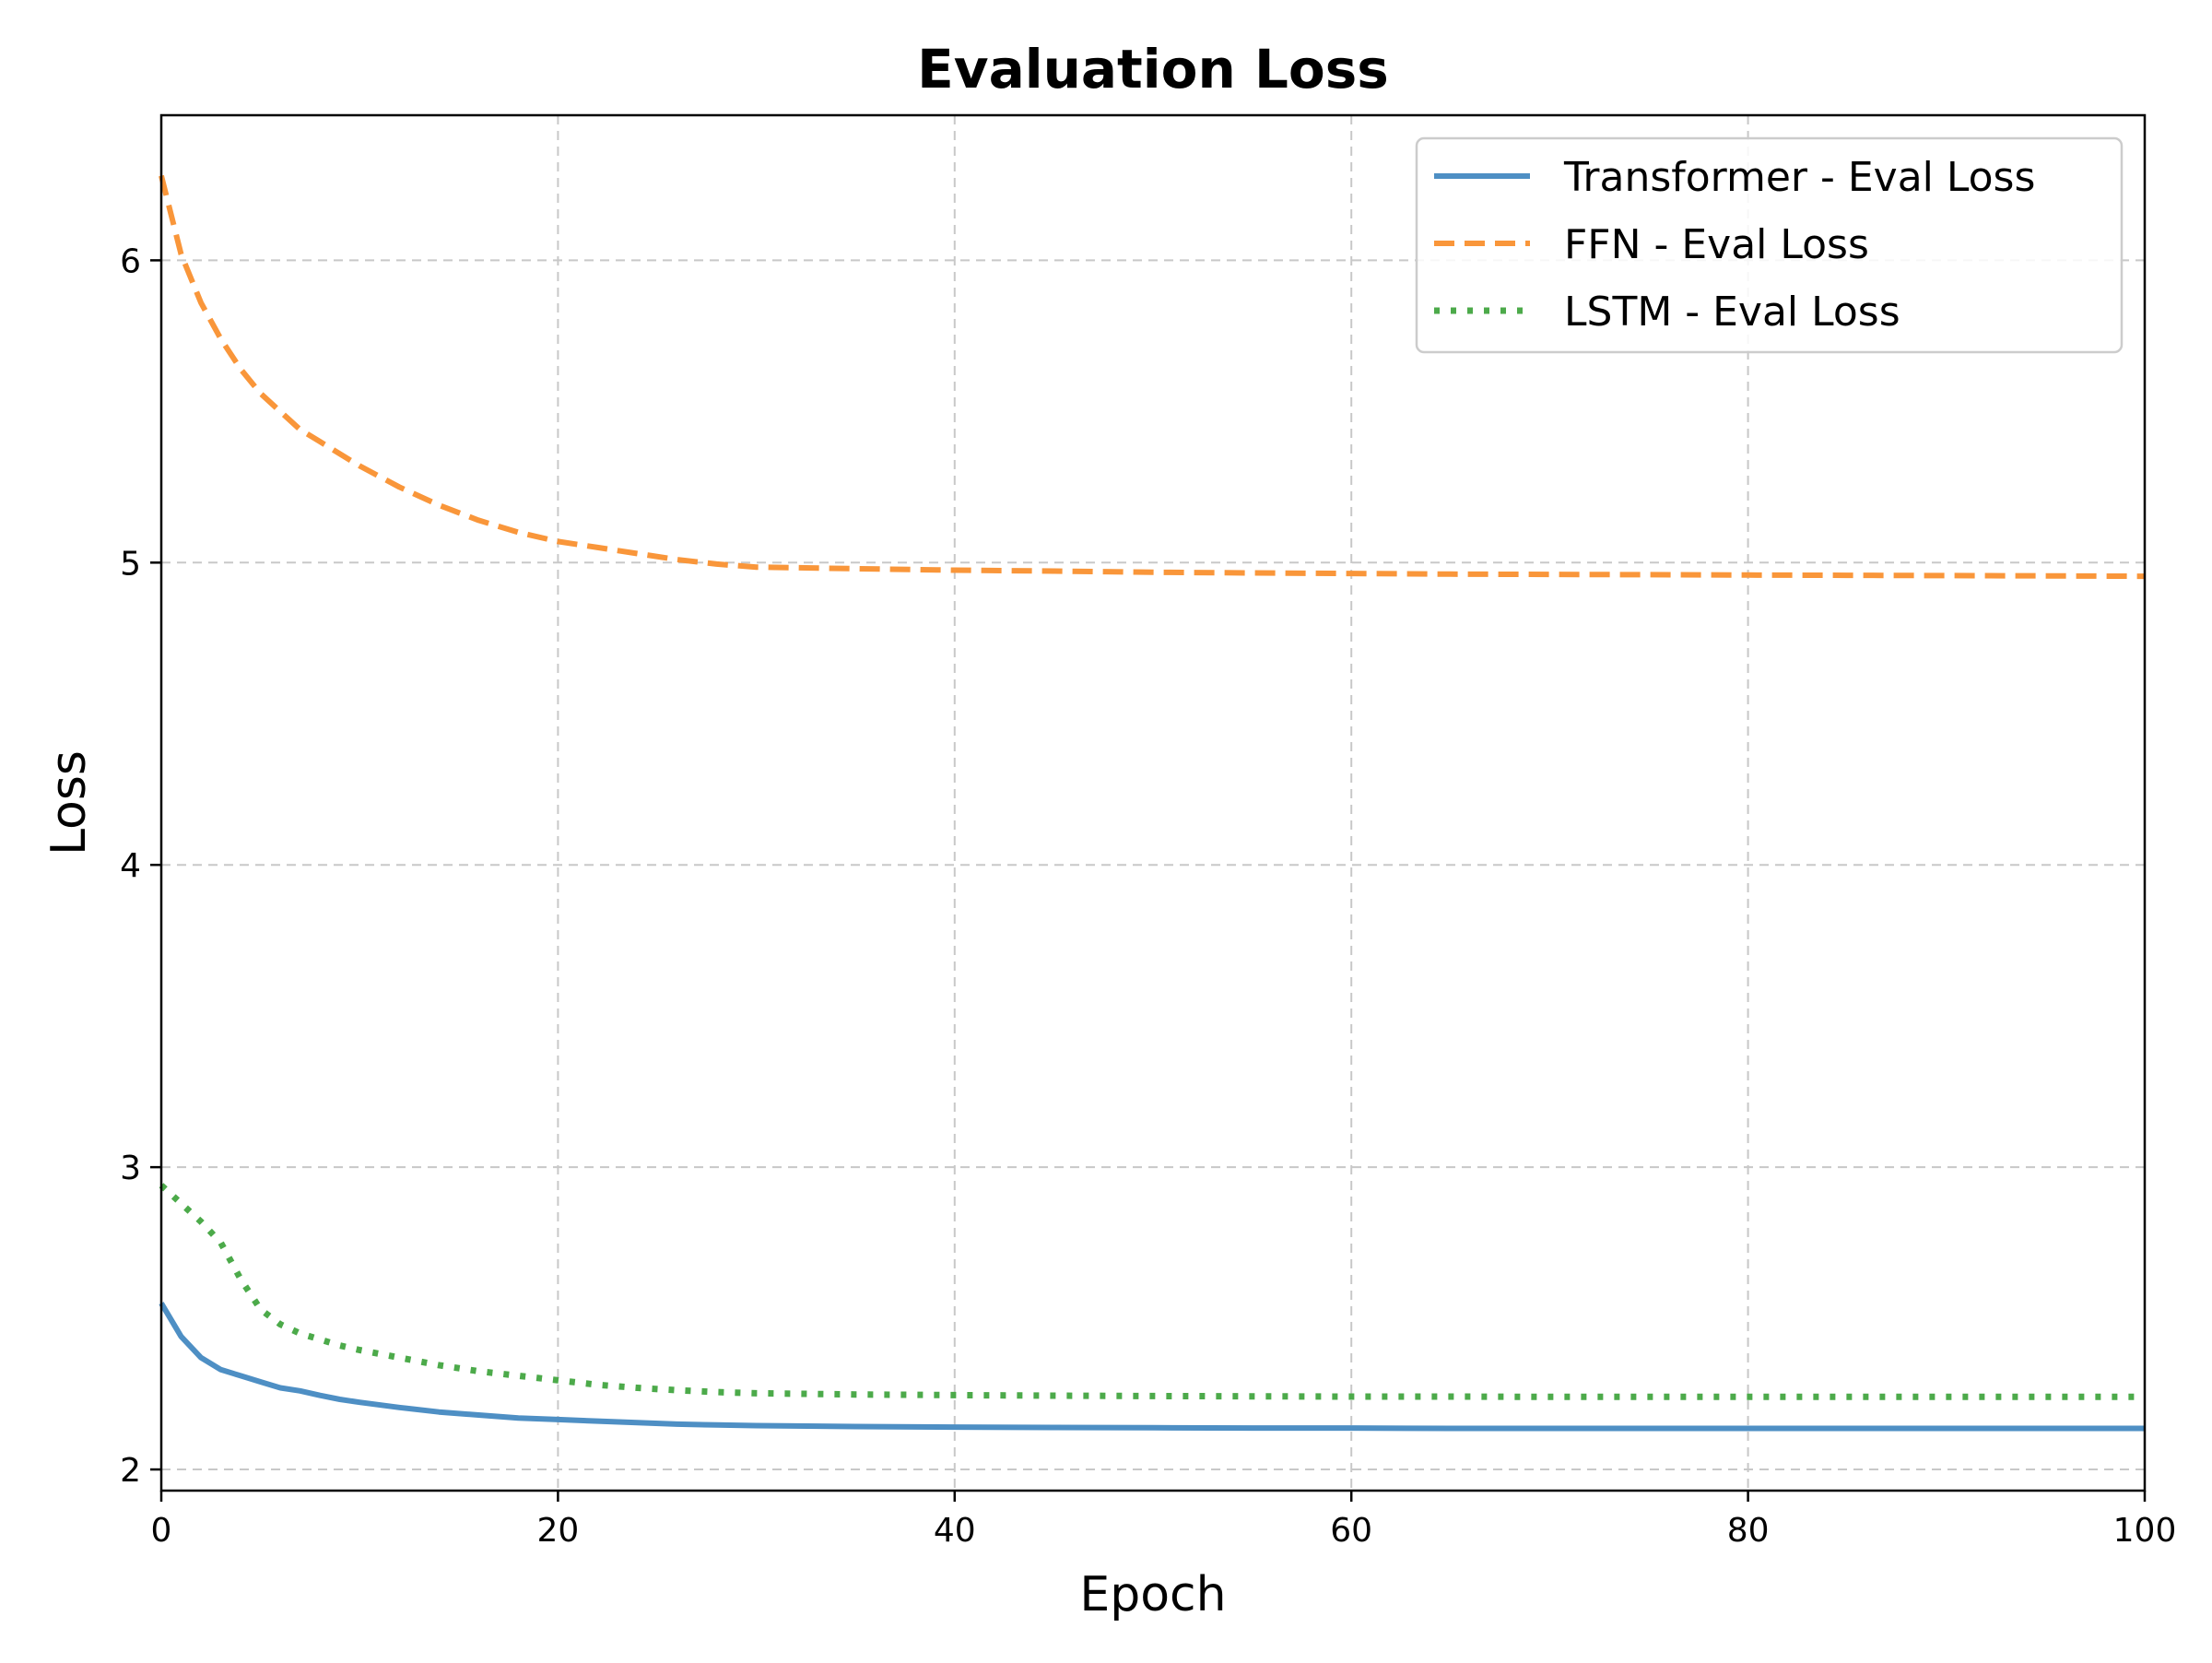  I want to click on x-axis-label: Epoch, so click(1152, 1594).